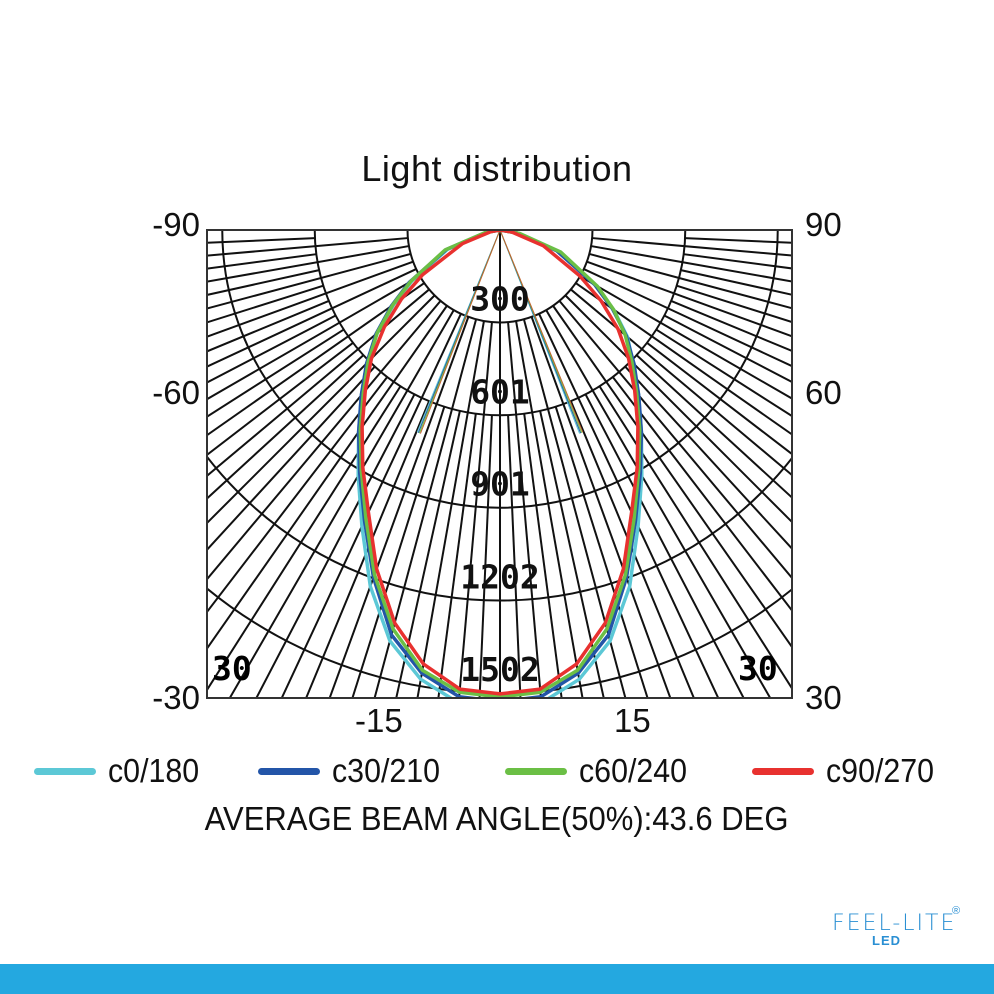 The width and height of the screenshot is (994, 994). I want to click on chart-title: Light distribution, so click(497, 168).